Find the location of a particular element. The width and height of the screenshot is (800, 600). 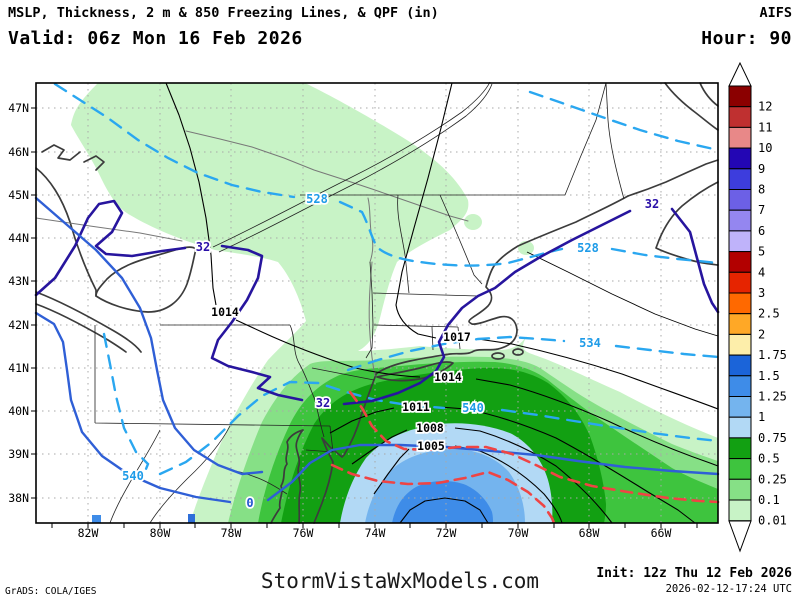

lat-label: 38N is located at coordinates (18, 498).